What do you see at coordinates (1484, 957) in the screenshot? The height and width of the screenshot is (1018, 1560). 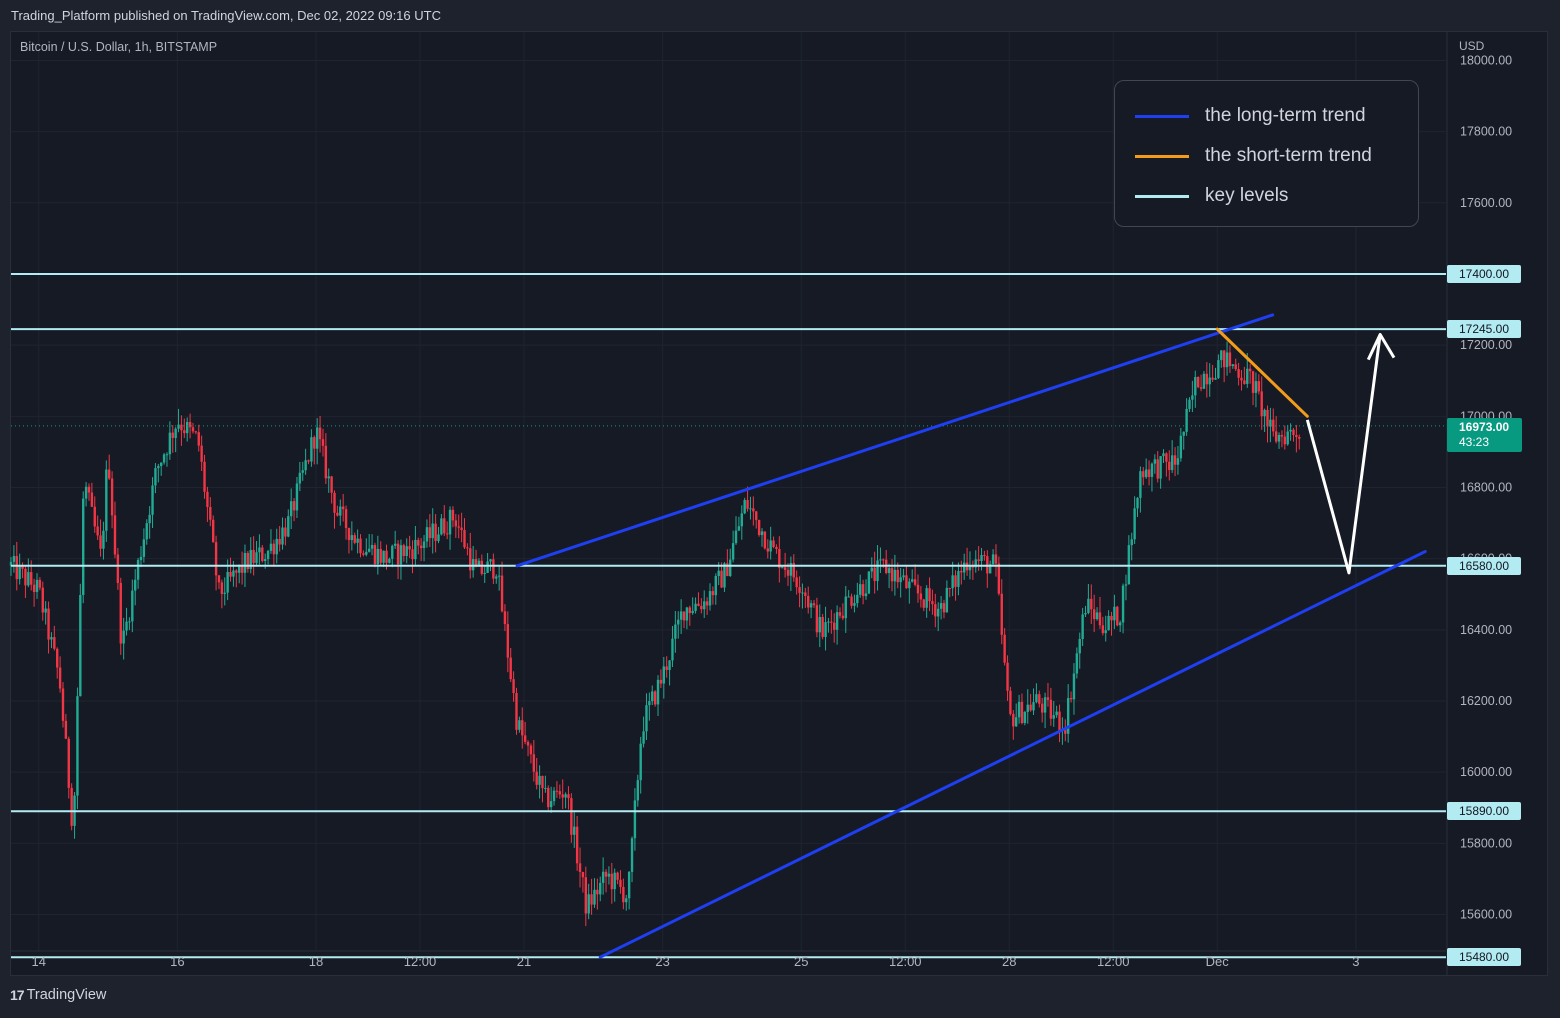 I see `key-level-price-tag: 15480.00` at bounding box center [1484, 957].